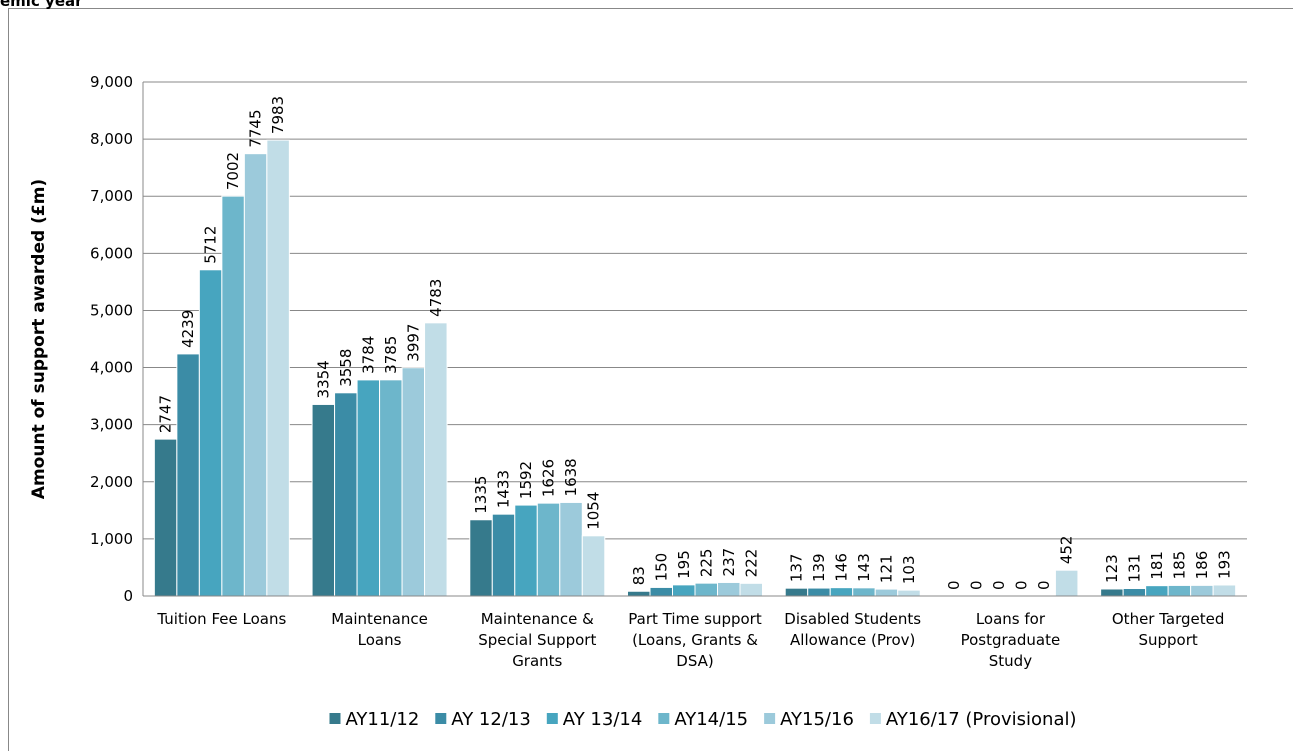 The height and width of the screenshot is (751, 1293). I want to click on data-label: 186, so click(1202, 565).